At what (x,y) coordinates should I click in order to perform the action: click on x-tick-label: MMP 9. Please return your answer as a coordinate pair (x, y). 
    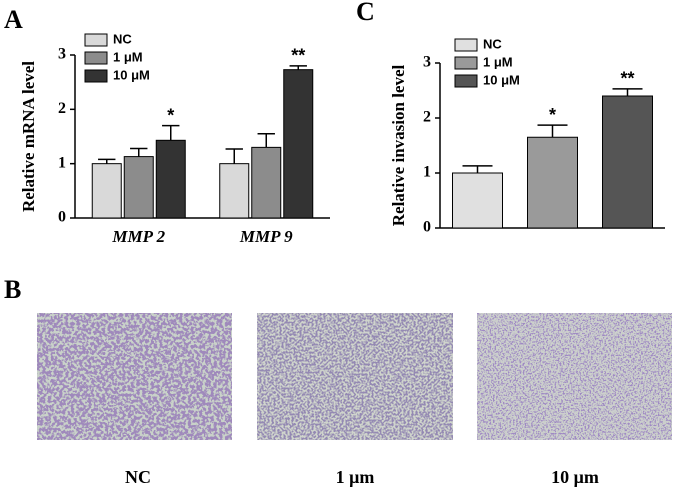
    Looking at the image, I should click on (266, 236).